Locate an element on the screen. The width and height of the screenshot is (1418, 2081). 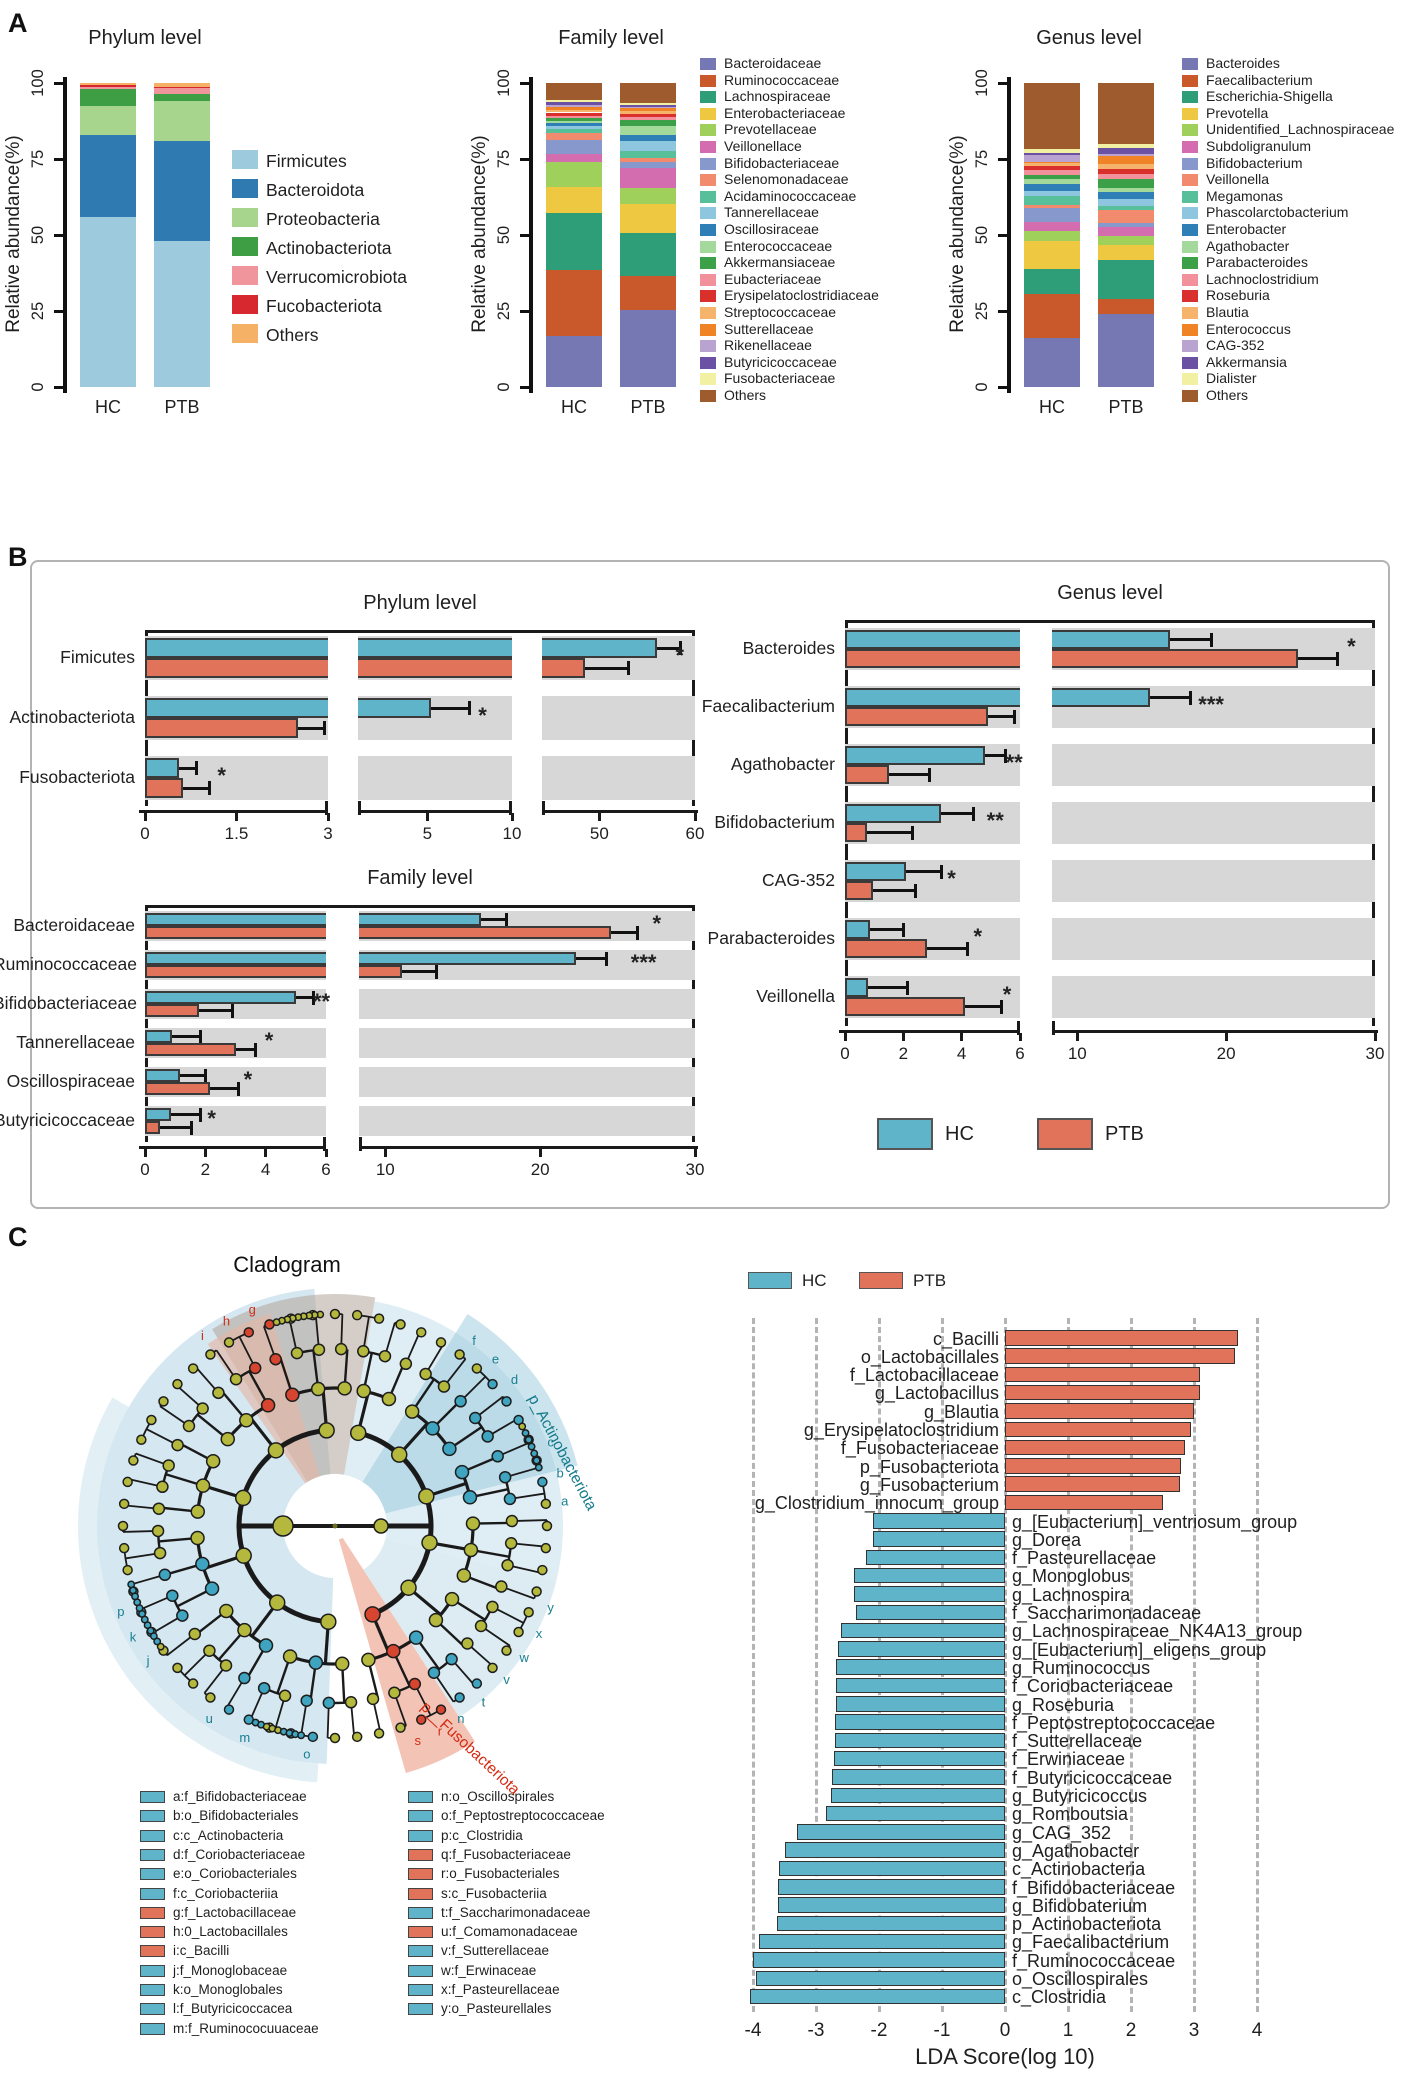
y-tick-label: 100 is located at coordinates (38, 83).